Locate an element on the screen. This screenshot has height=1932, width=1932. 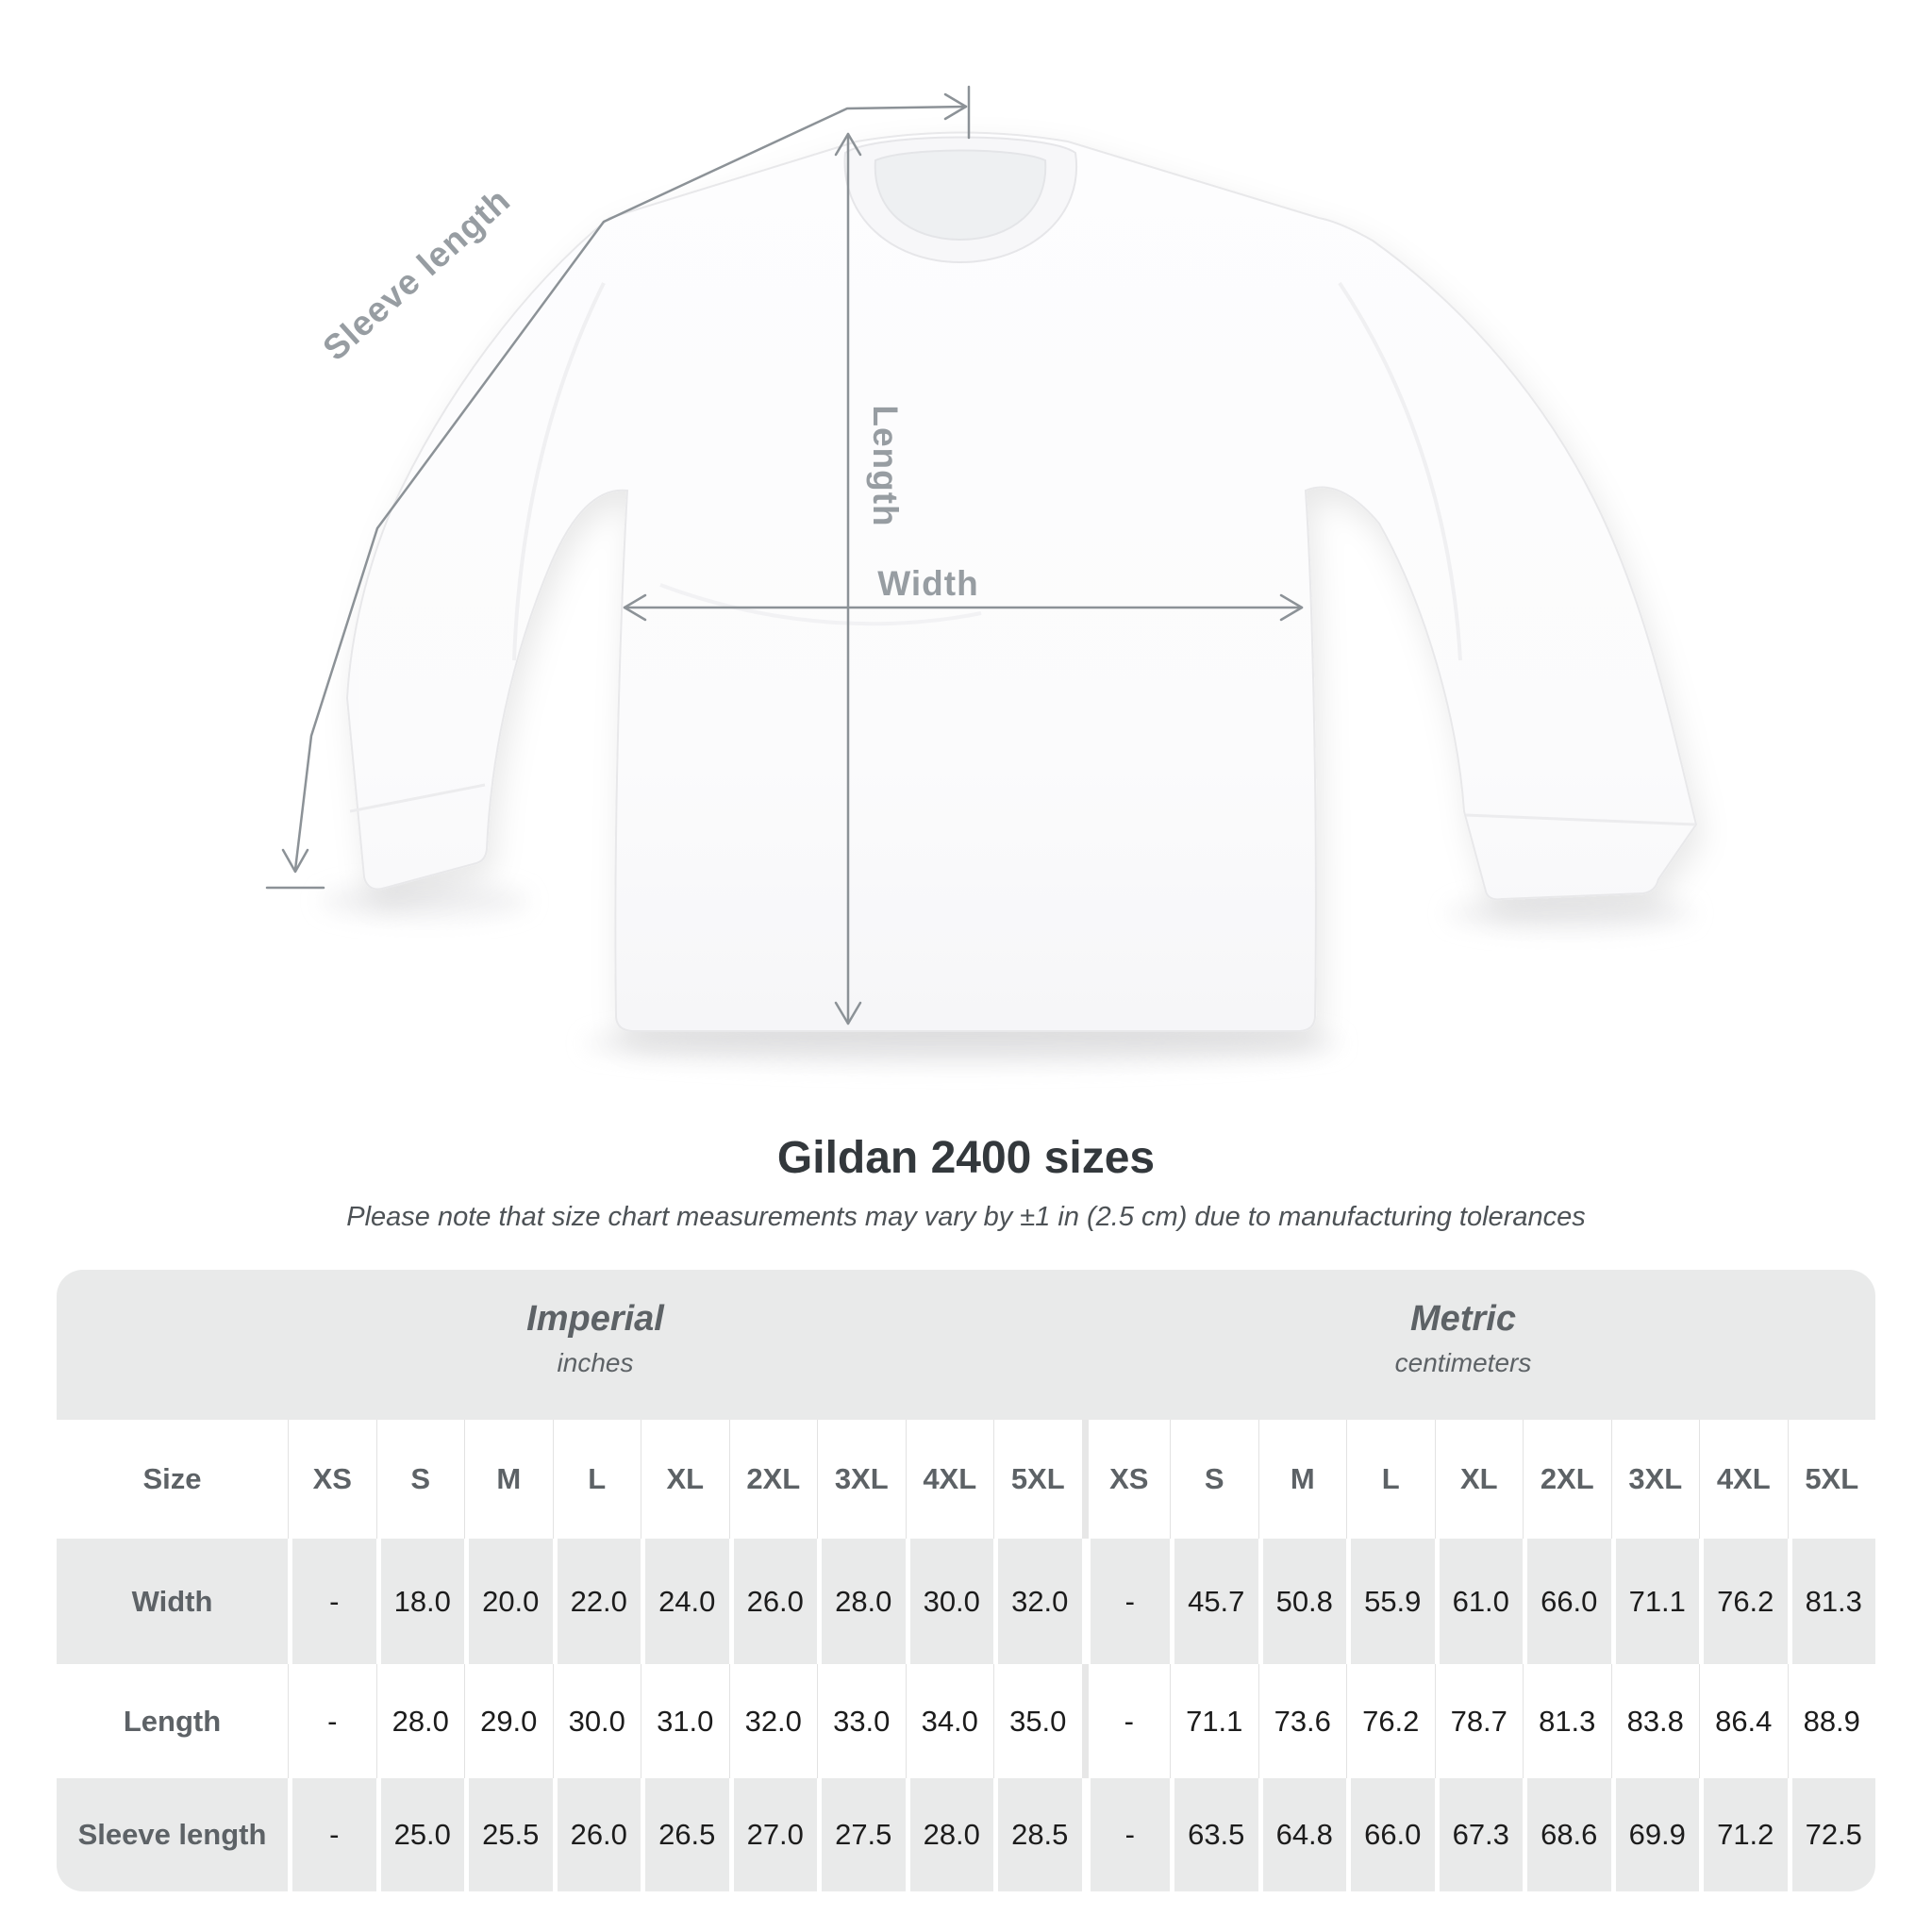
value-cell: 20.0 is located at coordinates (508, 1601).